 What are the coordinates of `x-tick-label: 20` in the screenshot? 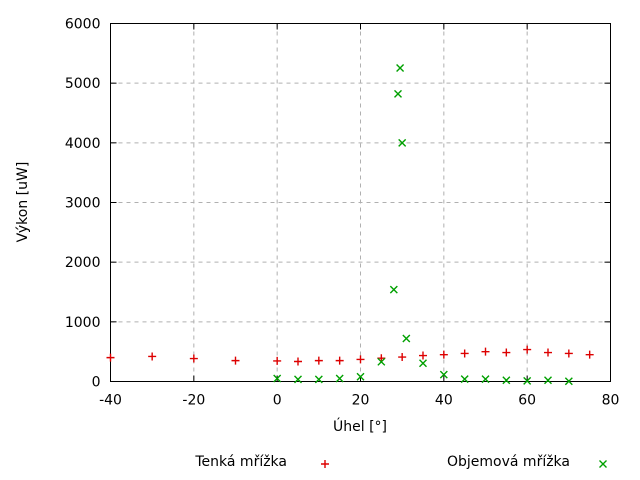 It's located at (361, 401).